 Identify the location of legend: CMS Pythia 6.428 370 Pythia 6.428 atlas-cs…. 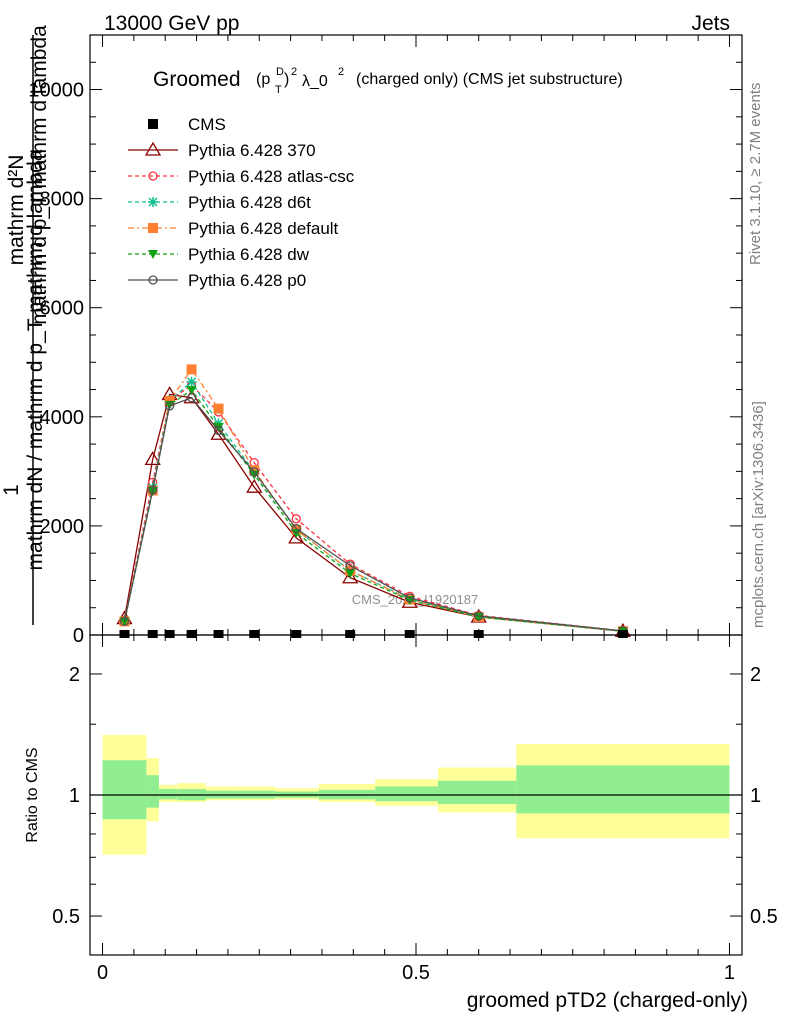
(241, 202).